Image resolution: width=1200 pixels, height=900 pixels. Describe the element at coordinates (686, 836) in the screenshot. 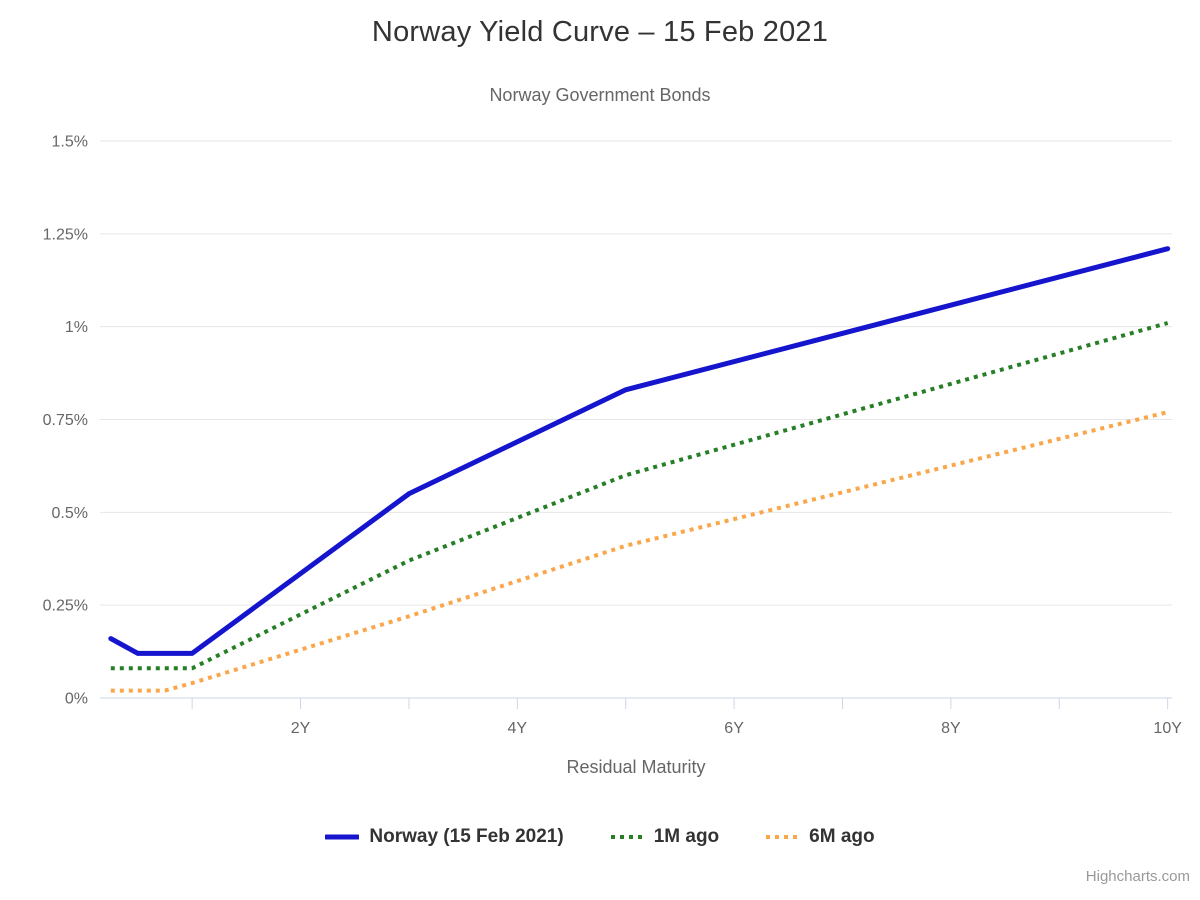

I see `legend-label-1: 1M ago` at that location.